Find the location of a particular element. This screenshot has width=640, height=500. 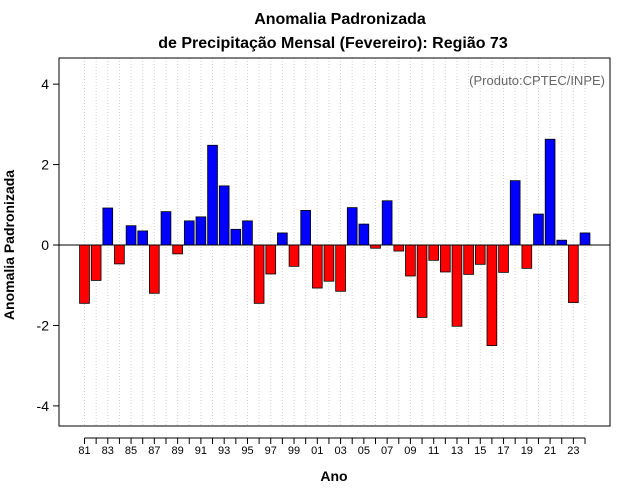

x-tick-label-85: 85 is located at coordinates (131, 451).